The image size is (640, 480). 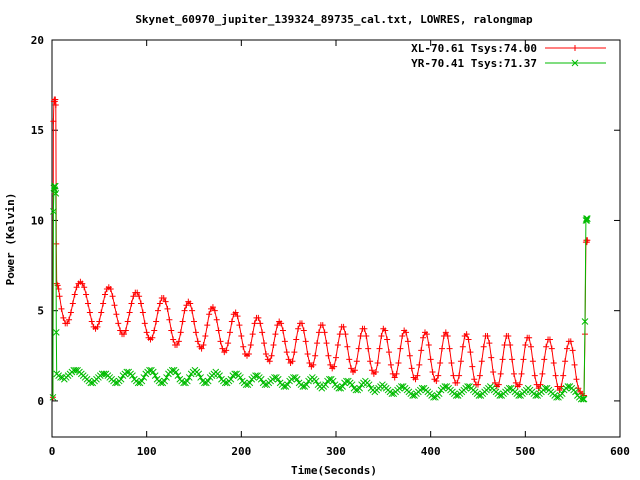 I want to click on legend: XL-70.61 Tsys:74.00 YR-70.41 Tsys:71.37, so click(x=508, y=56).